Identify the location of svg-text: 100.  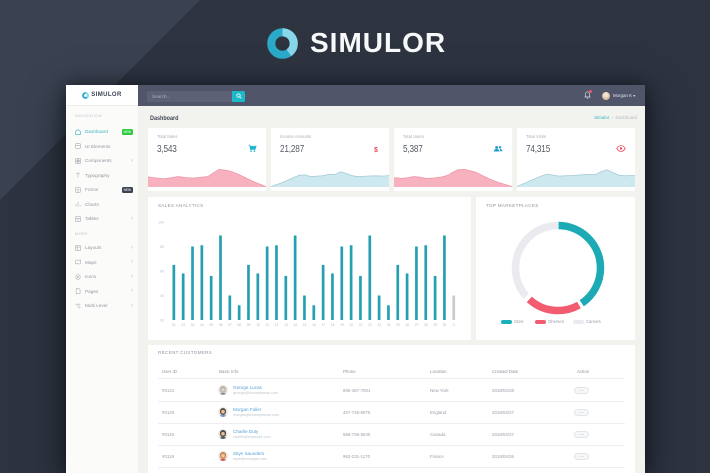
(161, 223).